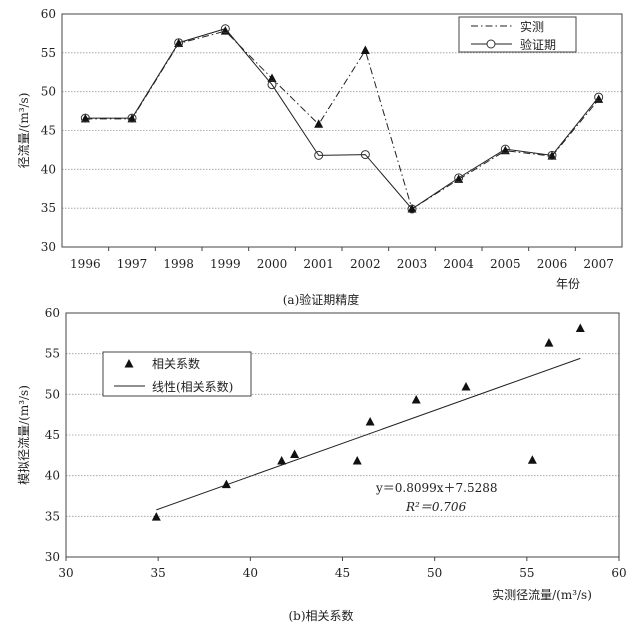  What do you see at coordinates (24, 131) in the screenshot?
I see `y-axis-label: 径流量/(m³/s)` at bounding box center [24, 131].